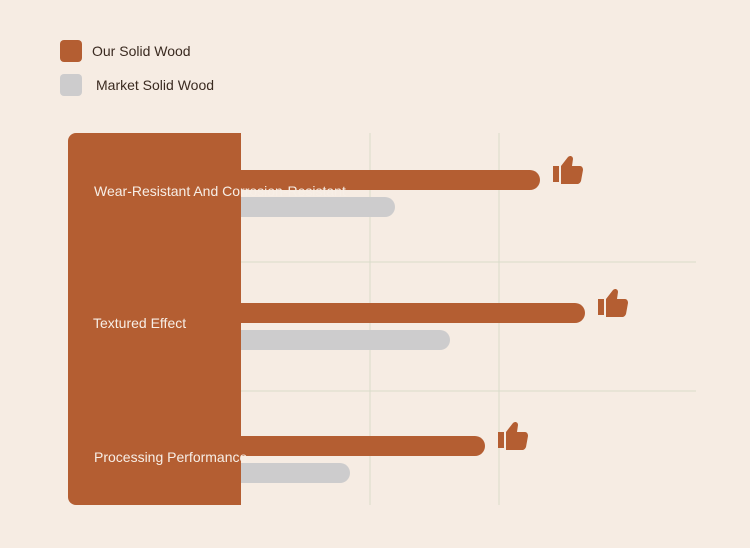  Describe the element at coordinates (220, 191) in the screenshot. I see `category-label: Wear-Resistant And Corrosion-Resistant` at that location.